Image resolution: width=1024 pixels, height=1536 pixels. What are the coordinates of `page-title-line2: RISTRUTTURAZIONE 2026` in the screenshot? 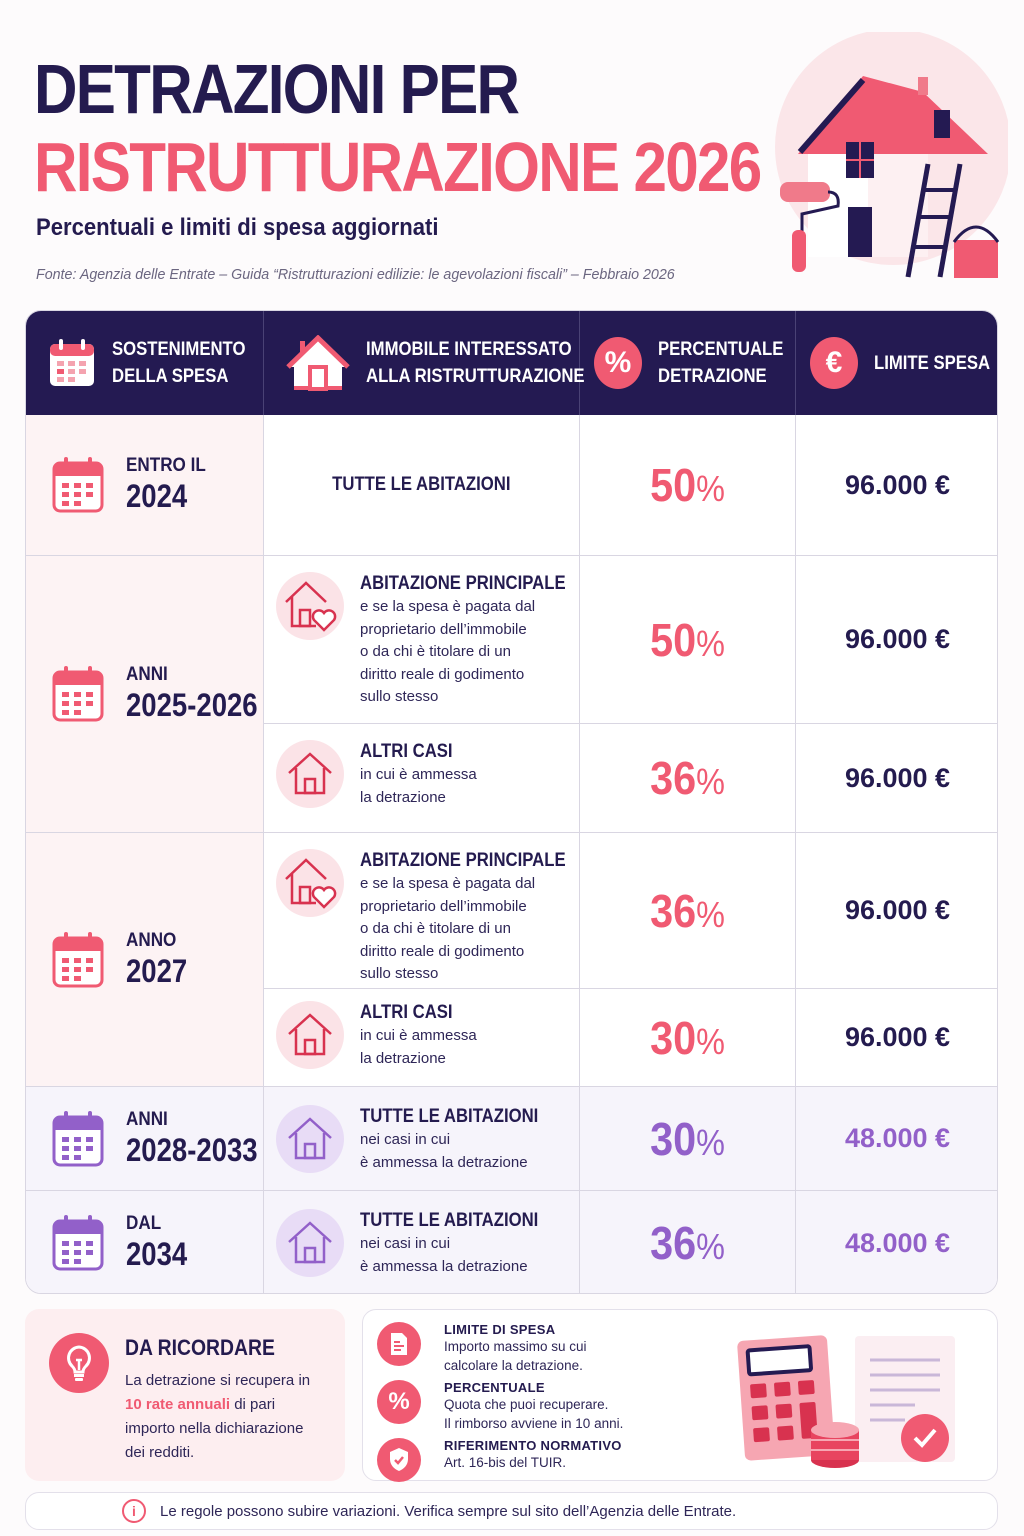 It's located at (398, 167).